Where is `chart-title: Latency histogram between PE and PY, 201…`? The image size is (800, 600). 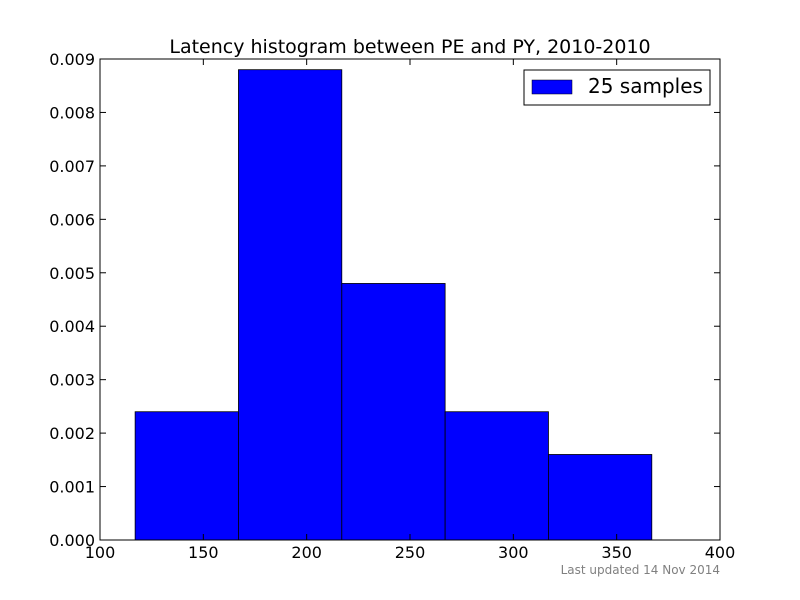
chart-title: Latency histogram between PE and PY, 201… is located at coordinates (409, 47).